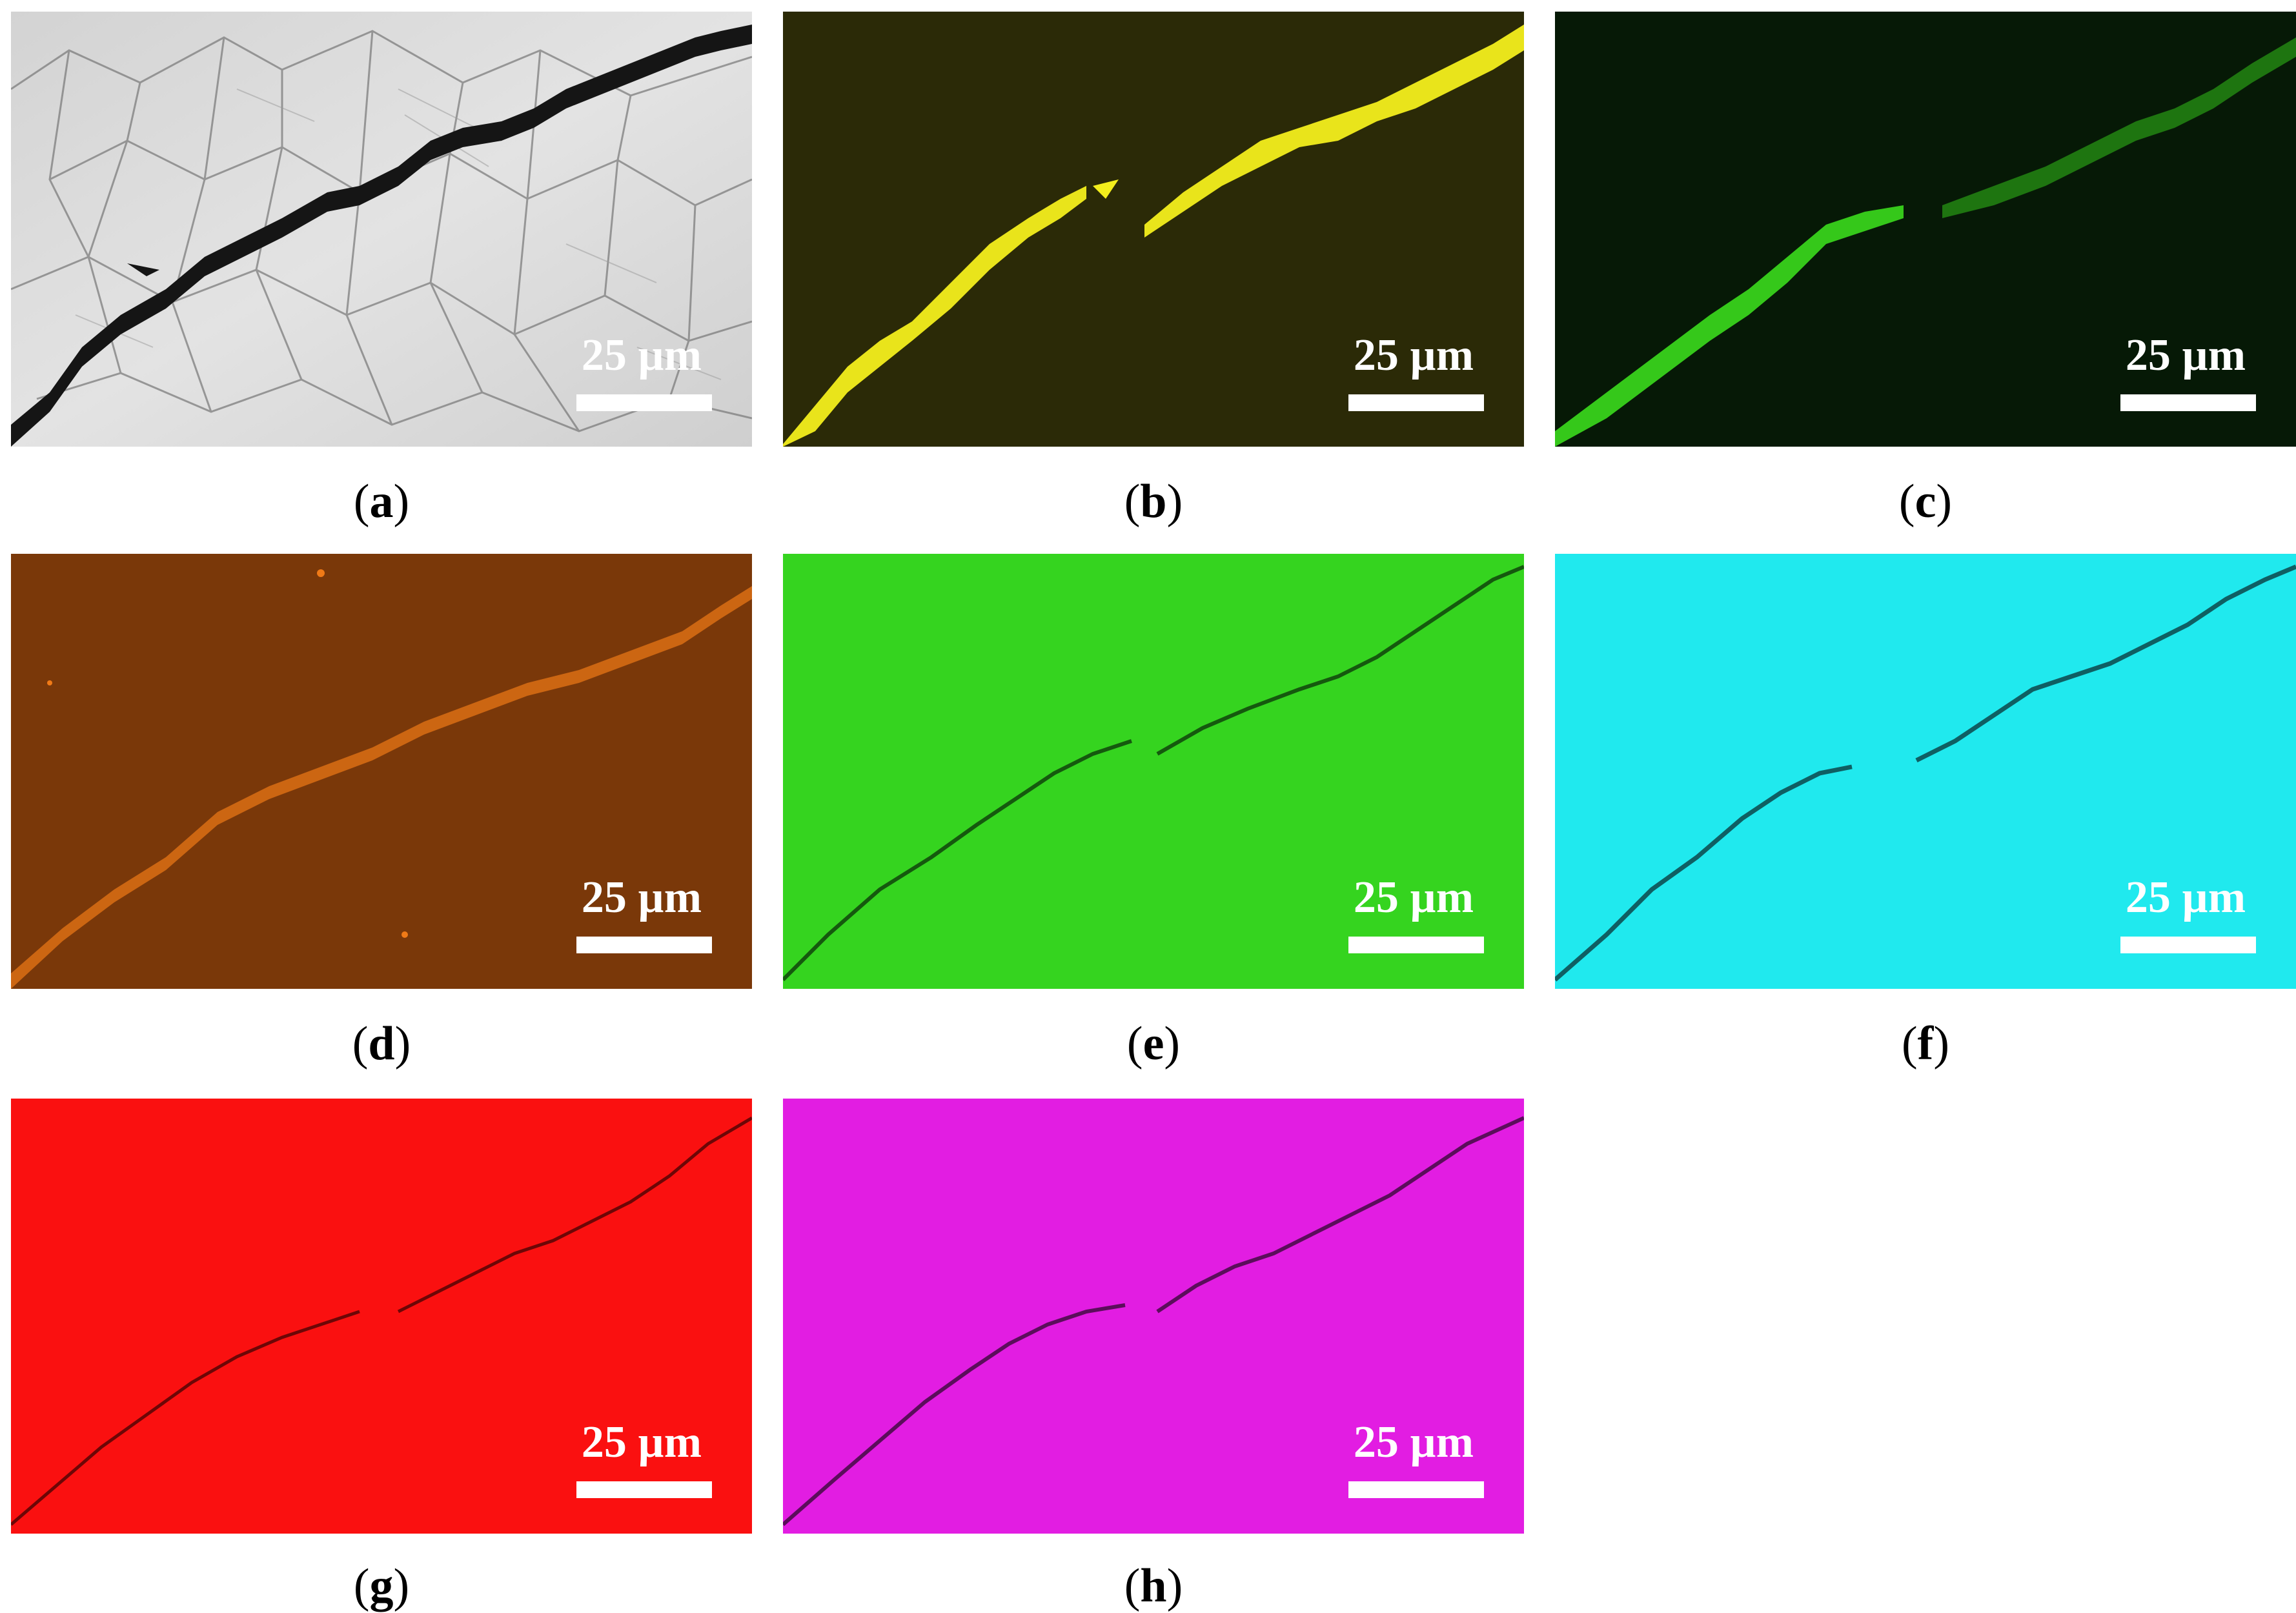 The height and width of the screenshot is (1613, 2296). Describe the element at coordinates (1925, 1043) in the screenshot. I see `caption-f: (f)` at that location.